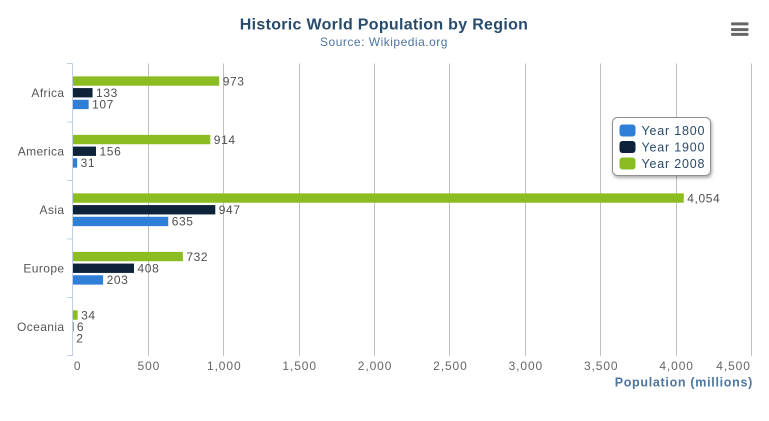  What do you see at coordinates (676, 366) in the screenshot?
I see `svg-text: 4,000` at bounding box center [676, 366].